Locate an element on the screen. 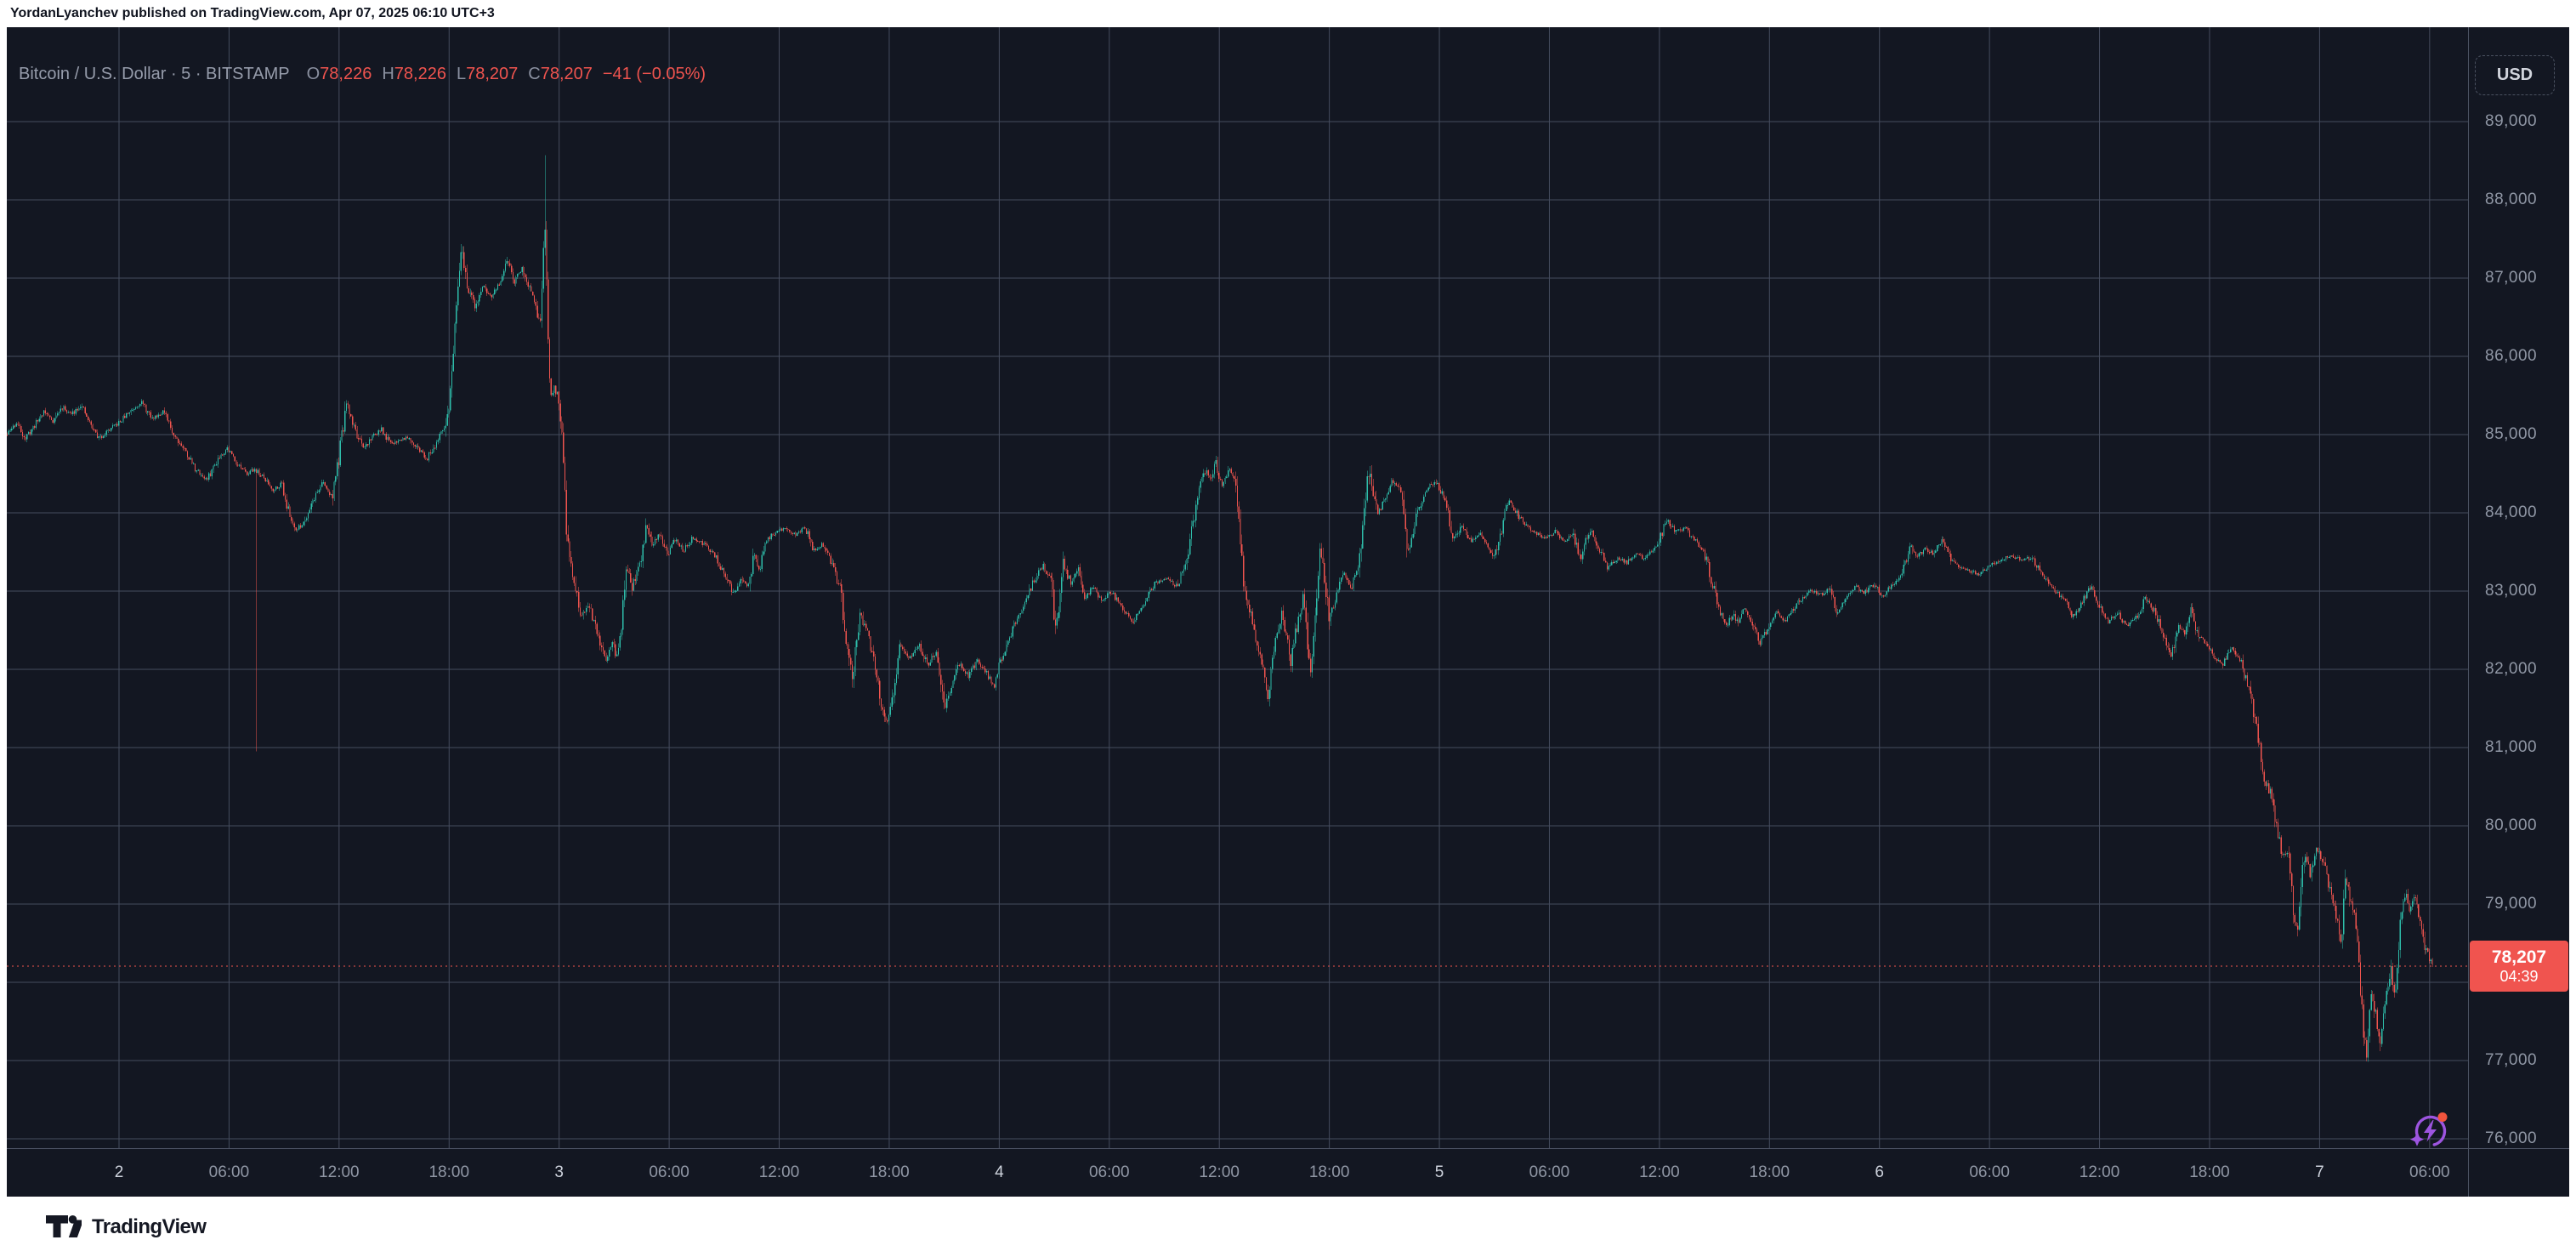  price-axis-label: 76,000 is located at coordinates (2511, 1138).